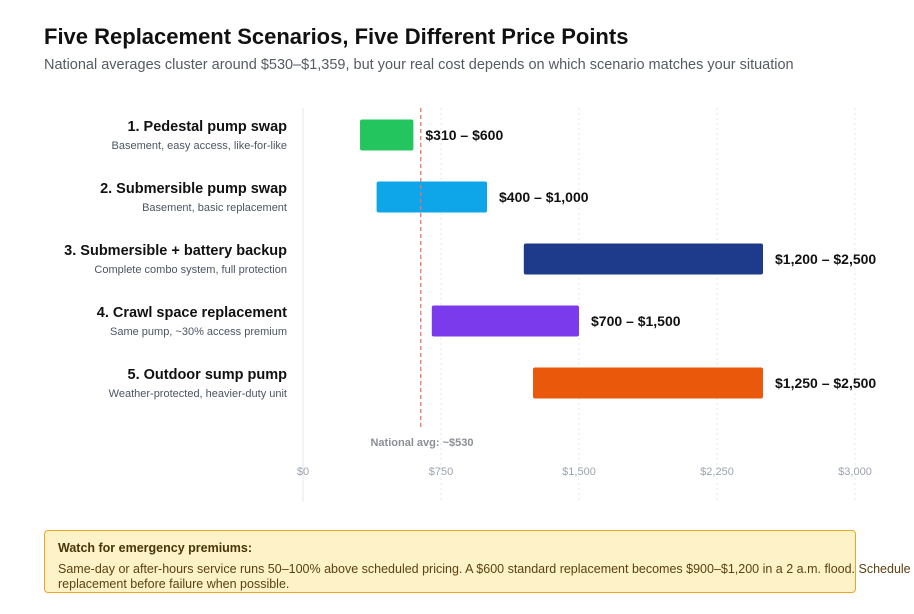 The height and width of the screenshot is (614, 914). I want to click on row-title: 4. Crawl space replacement, so click(192, 313).